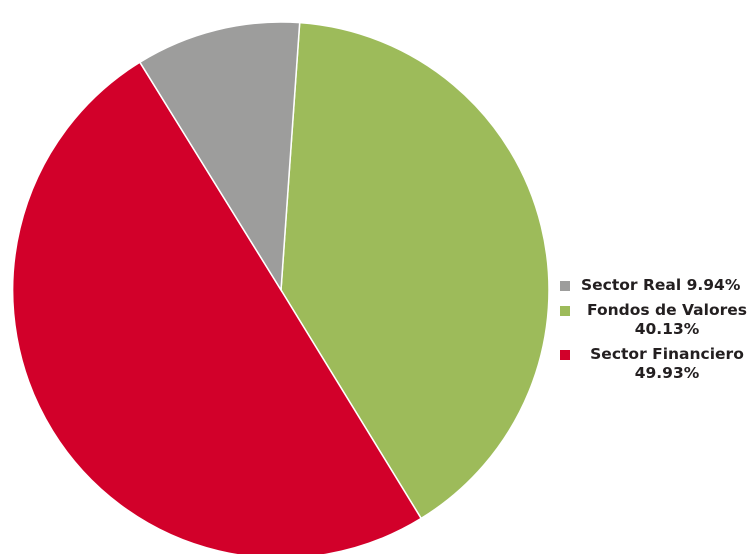  I want to click on pie-slice-sector-real, so click(219, 157).